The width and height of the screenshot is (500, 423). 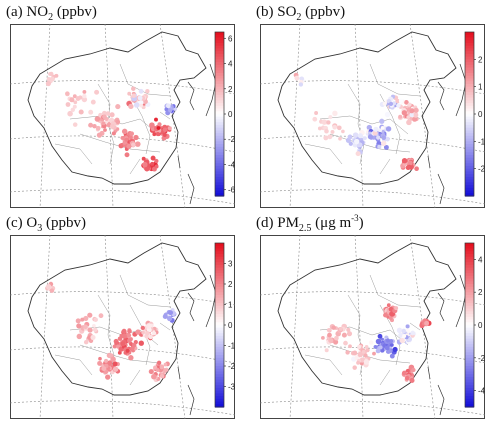 What do you see at coordinates (225, 325) in the screenshot?
I see `colorbar: 3 2 1 0 -1 -2 -3` at bounding box center [225, 325].